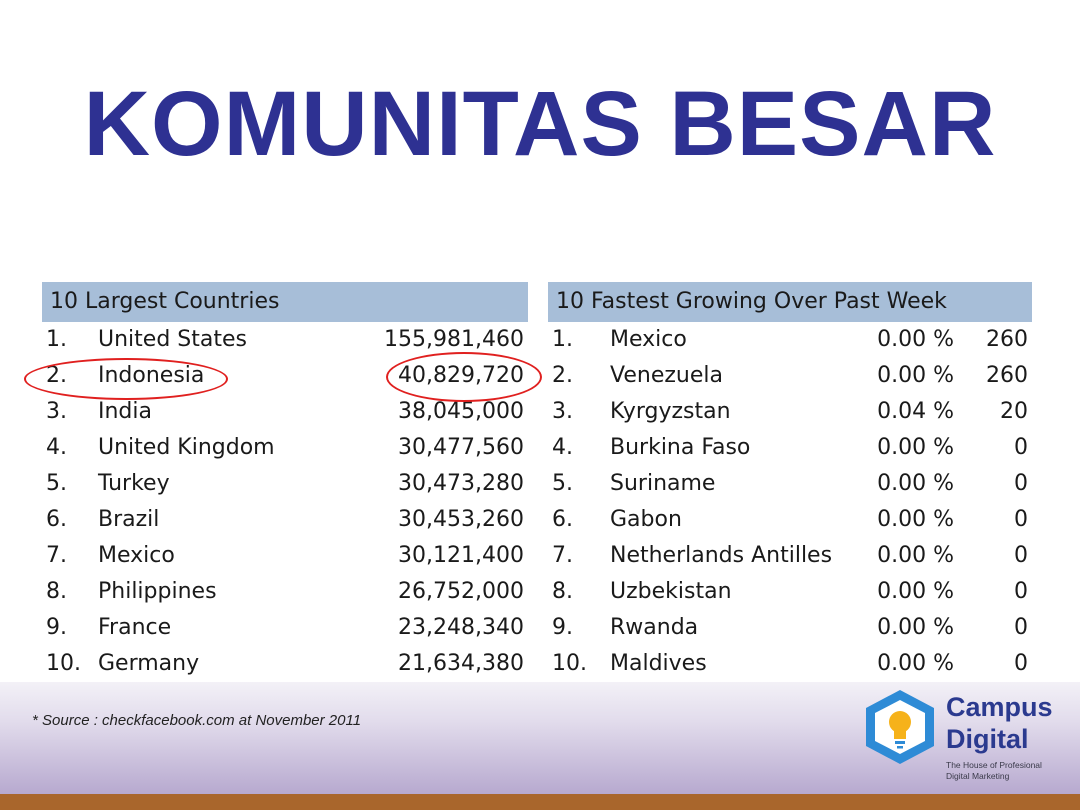 The image size is (1080, 810). I want to click on table-row: 7. Netherlands Antilles 0.00 % 0, so click(790, 556).